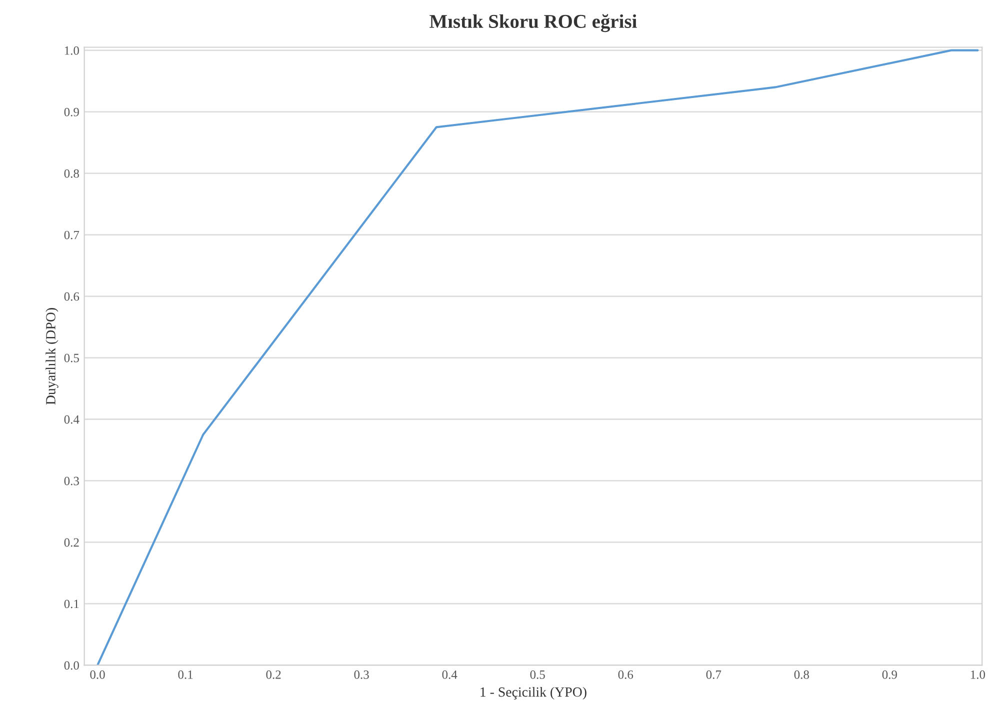 The width and height of the screenshot is (992, 727). Describe the element at coordinates (978, 674) in the screenshot. I see `x-tick-label: 1.0` at that location.